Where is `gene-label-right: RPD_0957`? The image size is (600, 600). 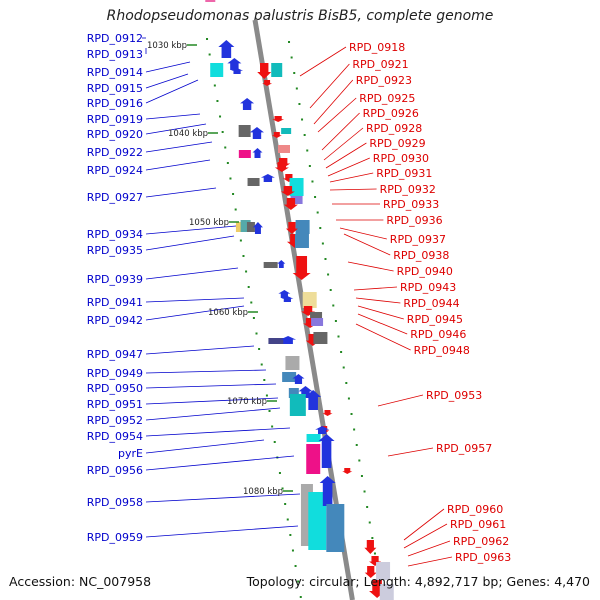 gene-label-right: RPD_0957 is located at coordinates (464, 448).